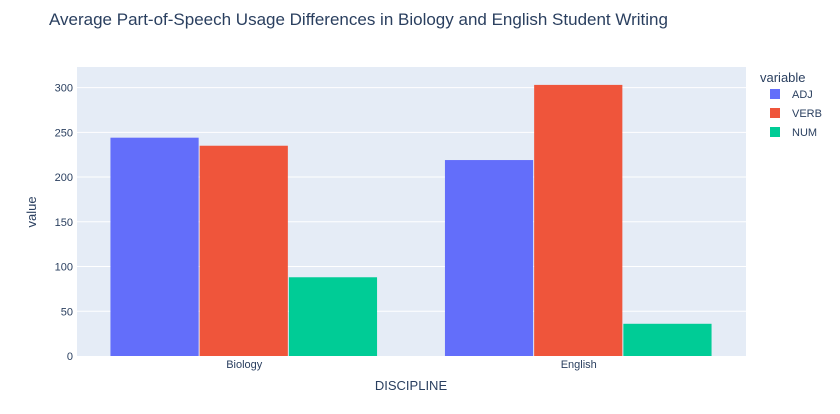 The height and width of the screenshot is (414, 840). I want to click on x-axis-label: DISCIPLINE, so click(411, 385).